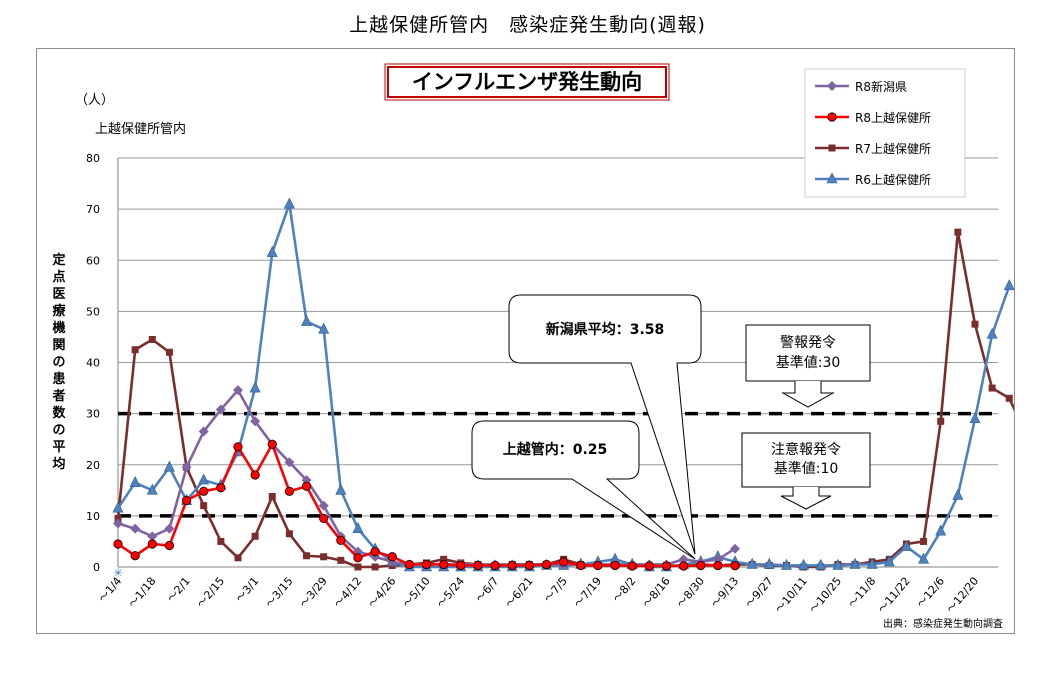 The width and height of the screenshot is (1055, 678). Describe the element at coordinates (808, 366) in the screenshot. I see `alarm-callout: 警報発令 基準値:30` at that location.